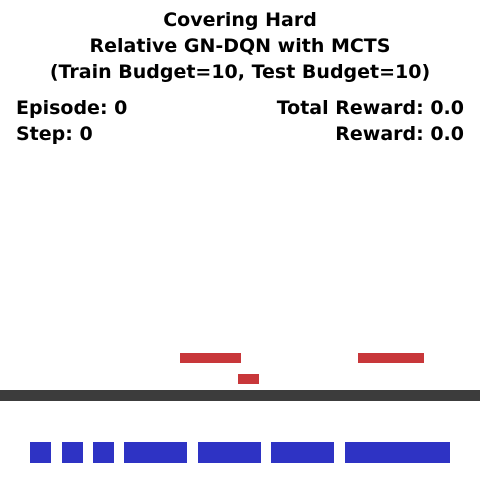  I want to click on title-line-2: Relative GN-DQN with MCTS, so click(240, 46).